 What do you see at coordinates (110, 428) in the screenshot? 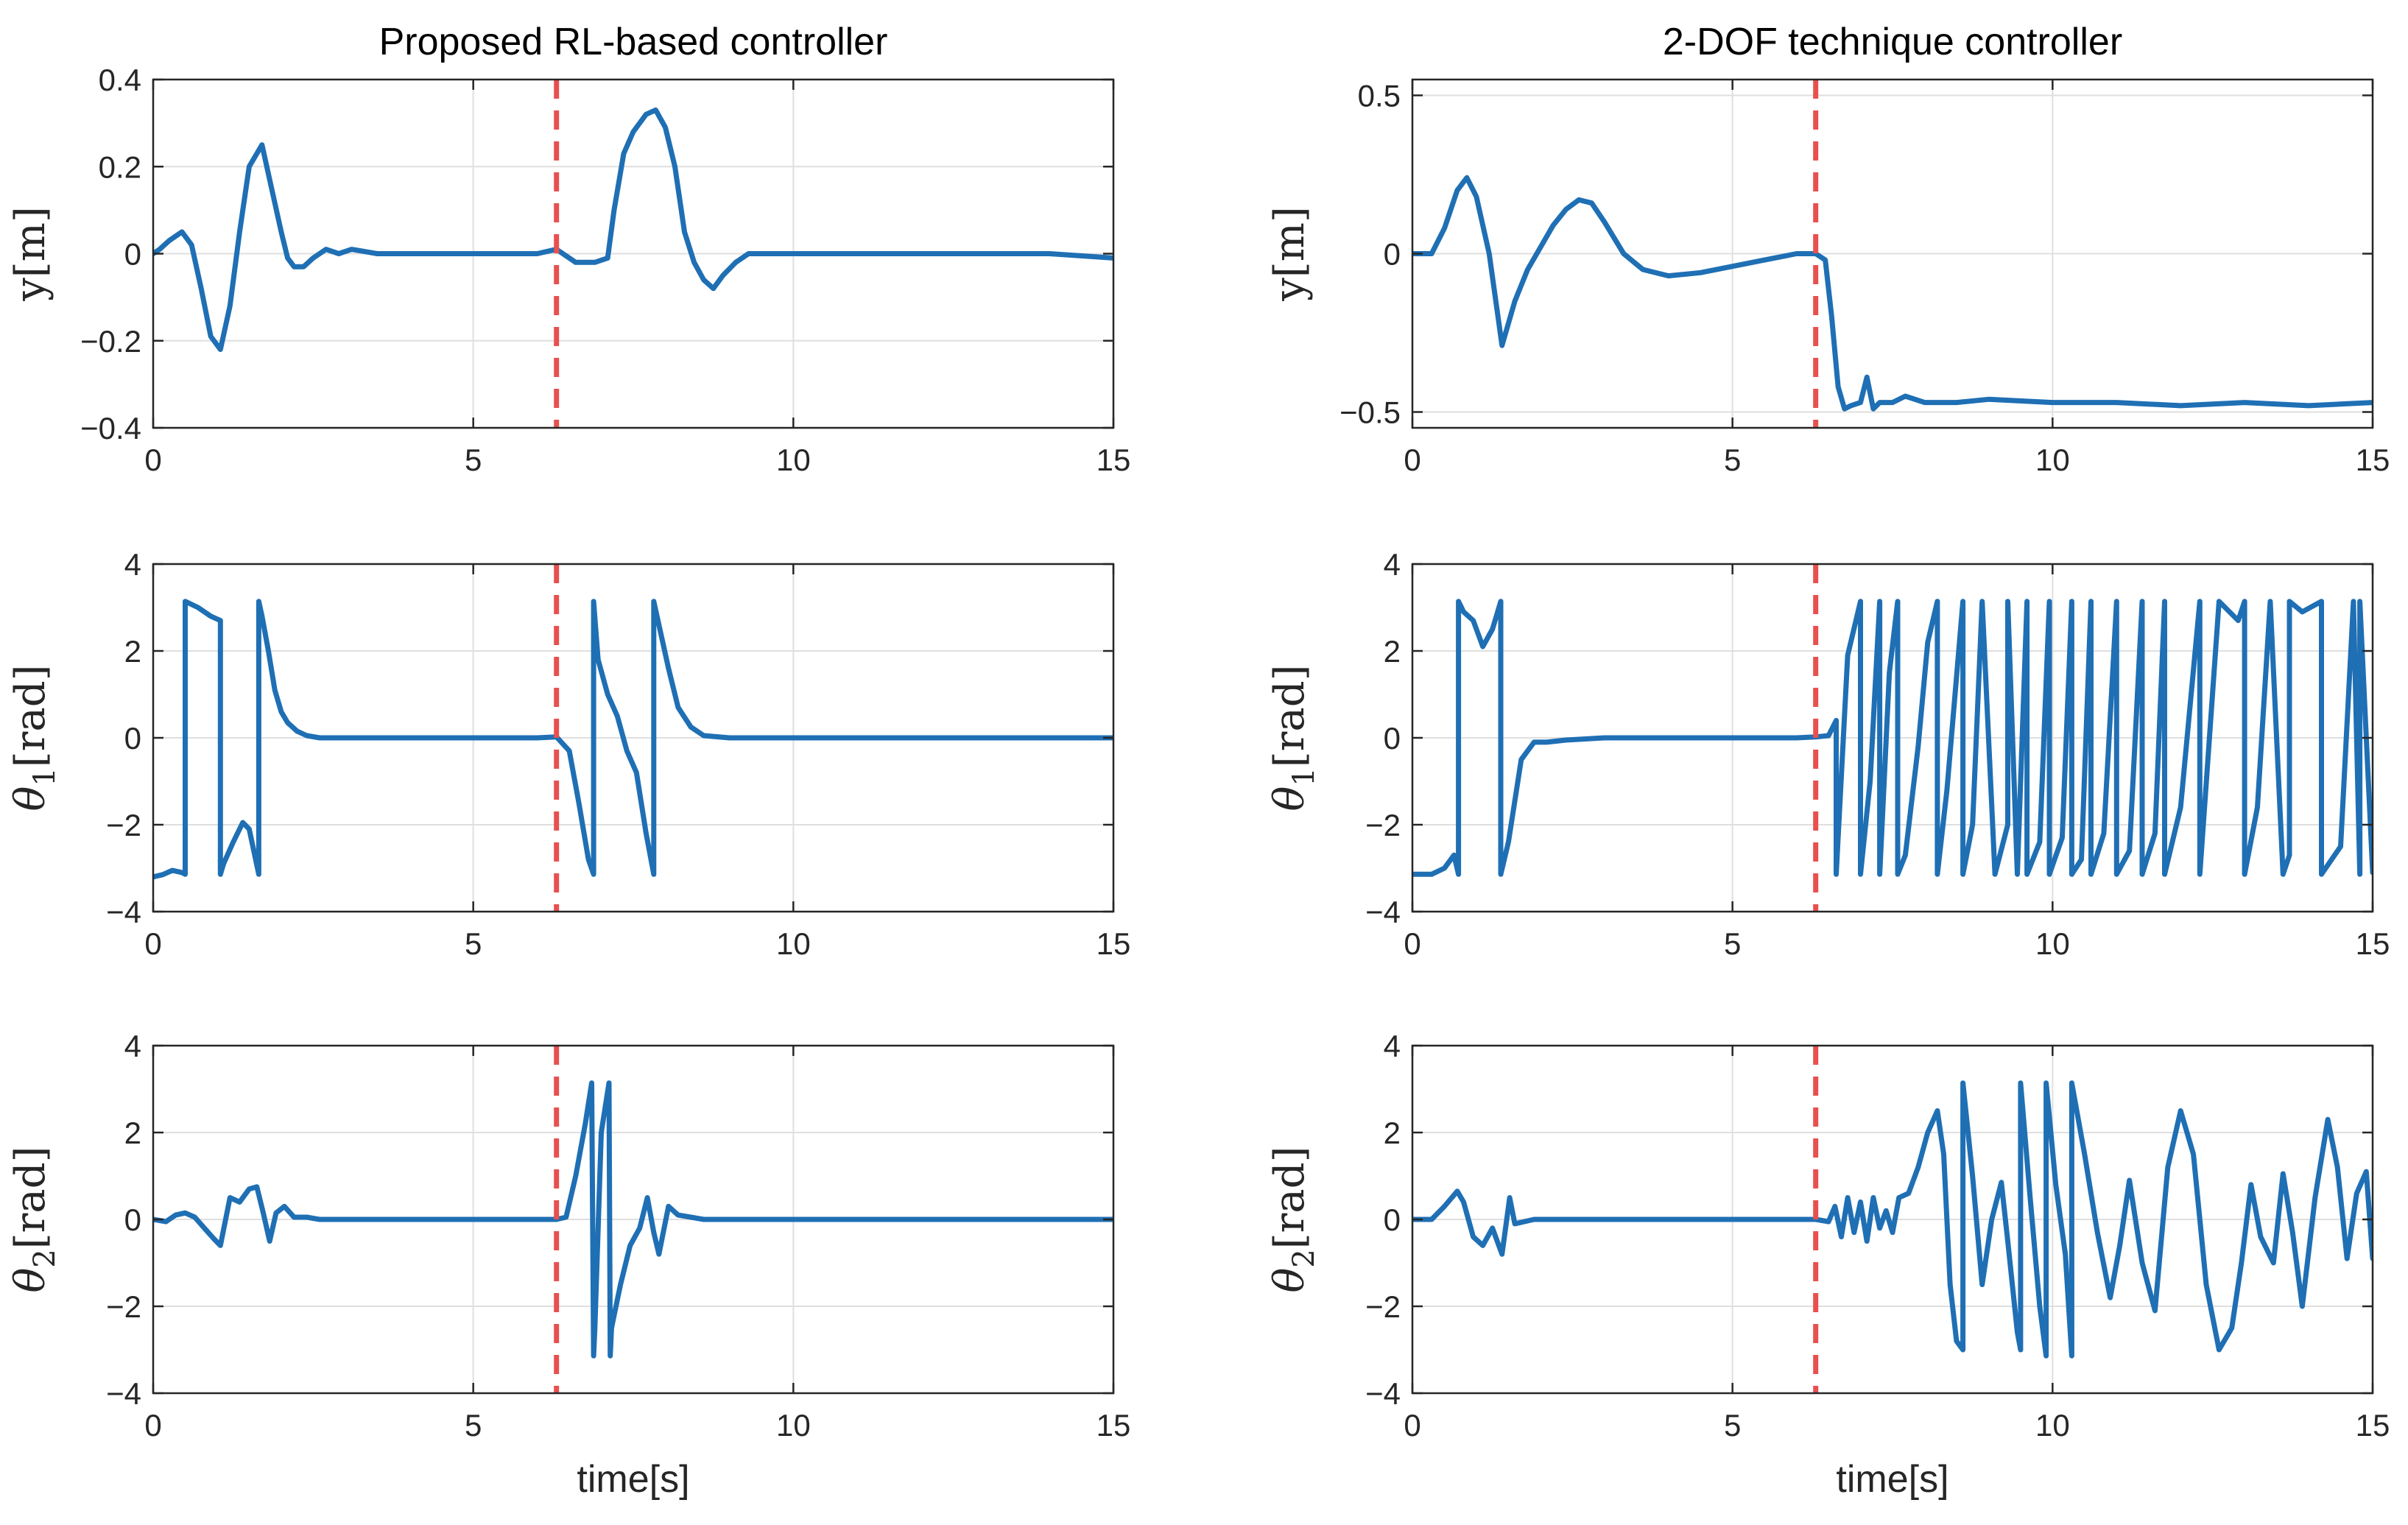
I see `y-tick-label: −0.4` at bounding box center [110, 428].